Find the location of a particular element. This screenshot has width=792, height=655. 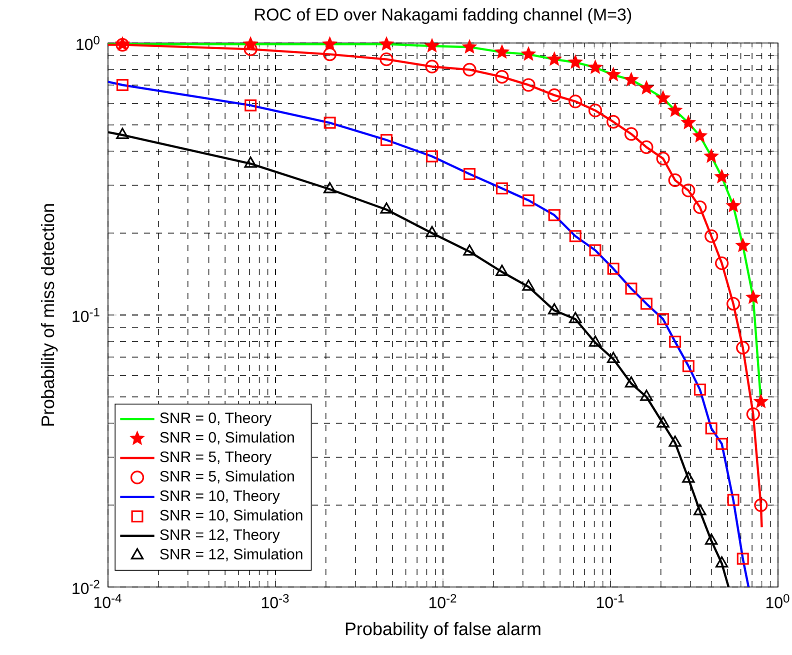

legend-label: SNR = 12, Simulation is located at coordinates (231, 555).